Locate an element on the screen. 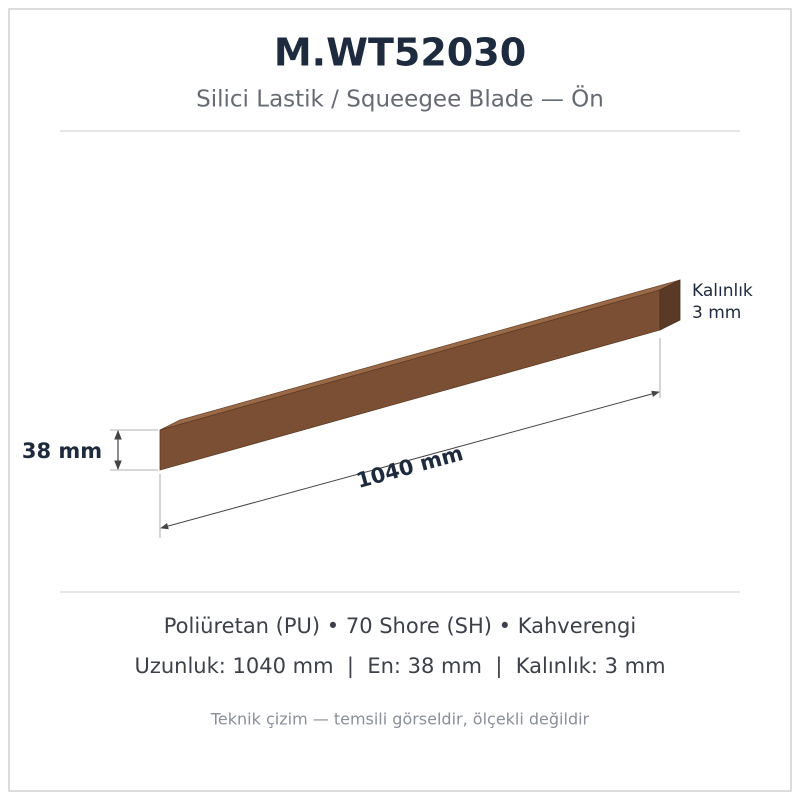  subtitle: Silici Lastik / Squeegee Blade — Ön is located at coordinates (400, 99).